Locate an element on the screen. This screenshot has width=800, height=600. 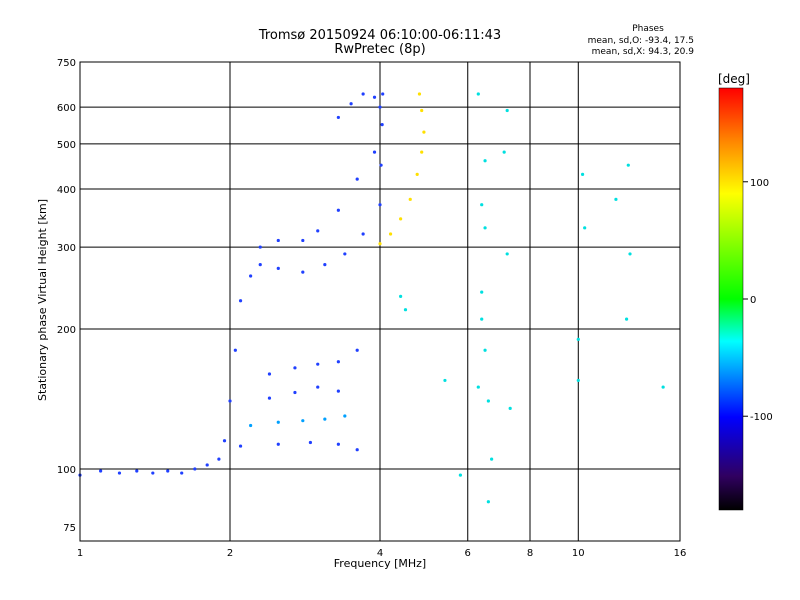
y-tick-label: 75 is located at coordinates (69, 528).